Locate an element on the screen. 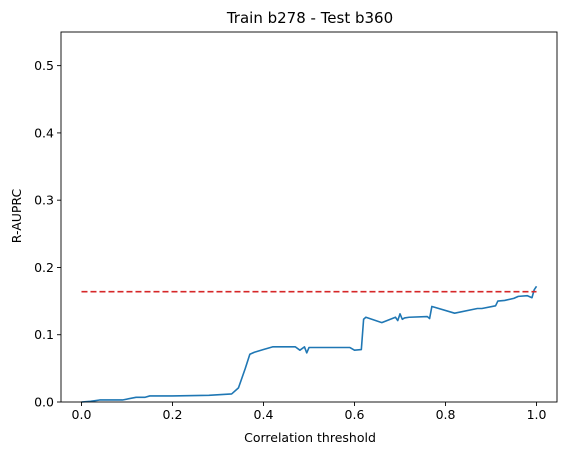 Image resolution: width=567 pixels, height=455 pixels. x-tick-label: 0.4 is located at coordinates (264, 414).